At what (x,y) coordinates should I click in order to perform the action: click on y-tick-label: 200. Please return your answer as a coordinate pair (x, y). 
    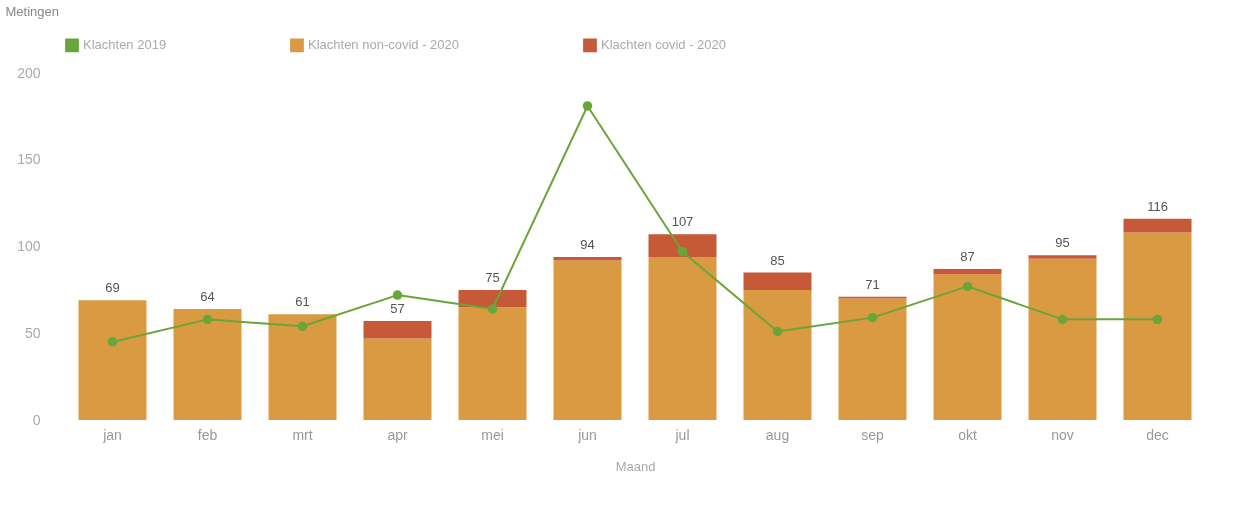
    Looking at the image, I should click on (29, 72).